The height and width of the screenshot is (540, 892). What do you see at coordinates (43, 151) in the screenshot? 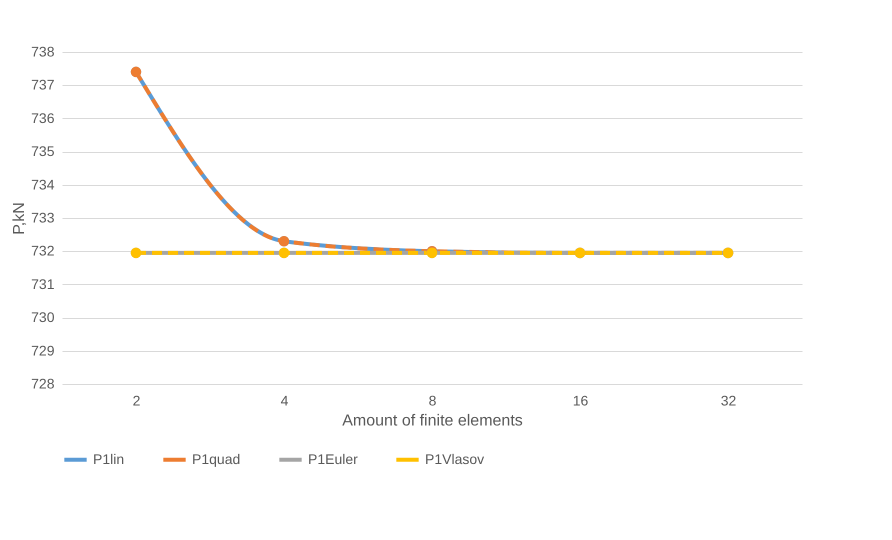
I see `y-tick-label: 735` at bounding box center [43, 151].